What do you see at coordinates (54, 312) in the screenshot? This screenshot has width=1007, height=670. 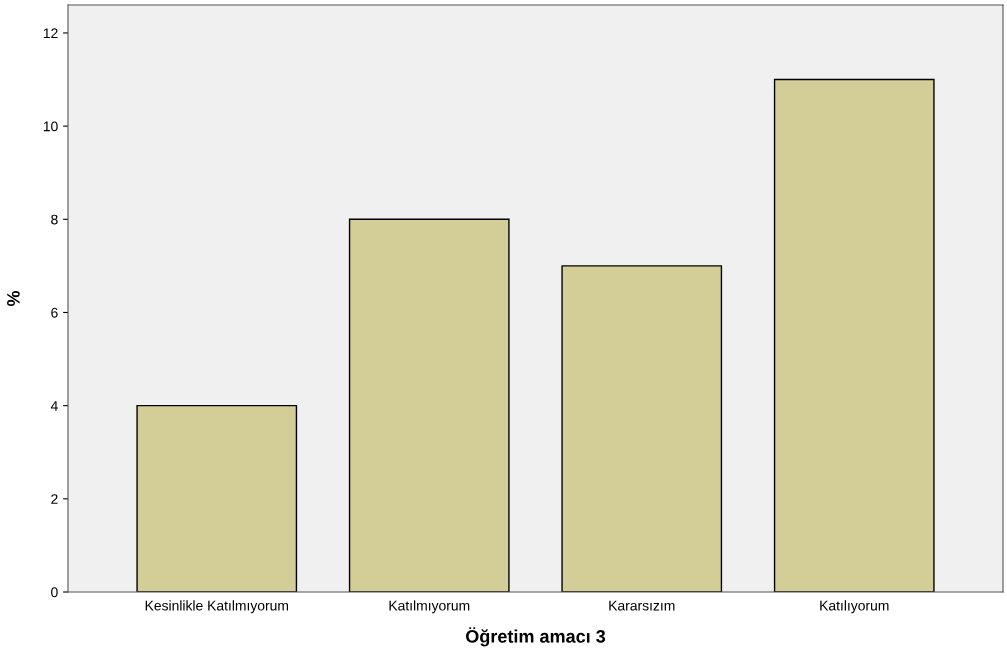 I see `y-tick-label: 6` at bounding box center [54, 312].